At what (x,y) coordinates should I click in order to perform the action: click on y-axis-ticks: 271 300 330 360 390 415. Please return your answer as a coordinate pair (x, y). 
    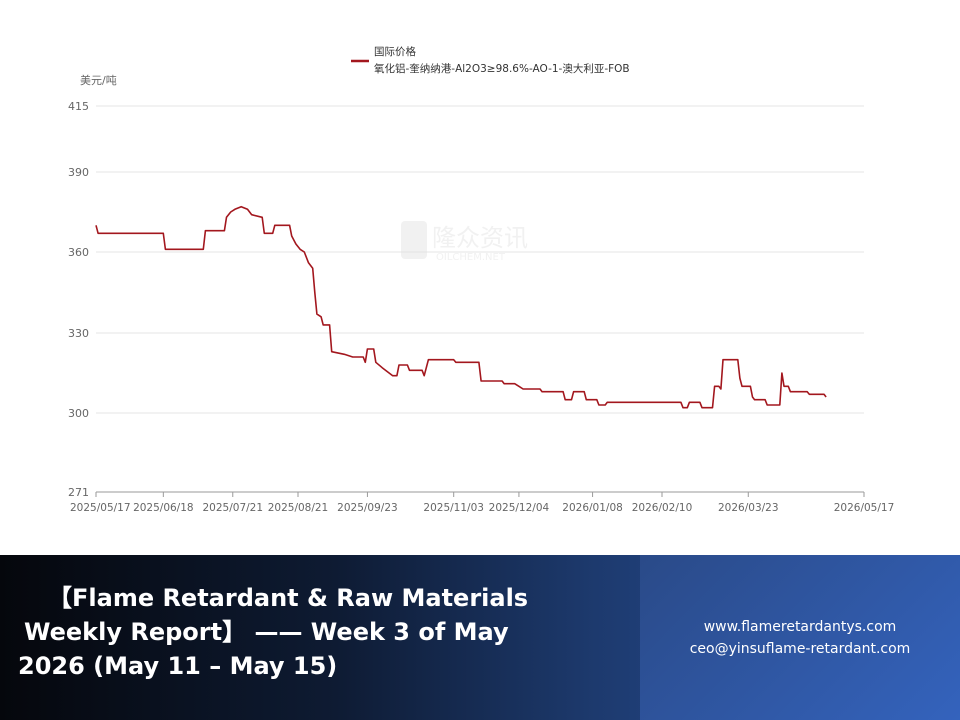
    Looking at the image, I should click on (78, 299).